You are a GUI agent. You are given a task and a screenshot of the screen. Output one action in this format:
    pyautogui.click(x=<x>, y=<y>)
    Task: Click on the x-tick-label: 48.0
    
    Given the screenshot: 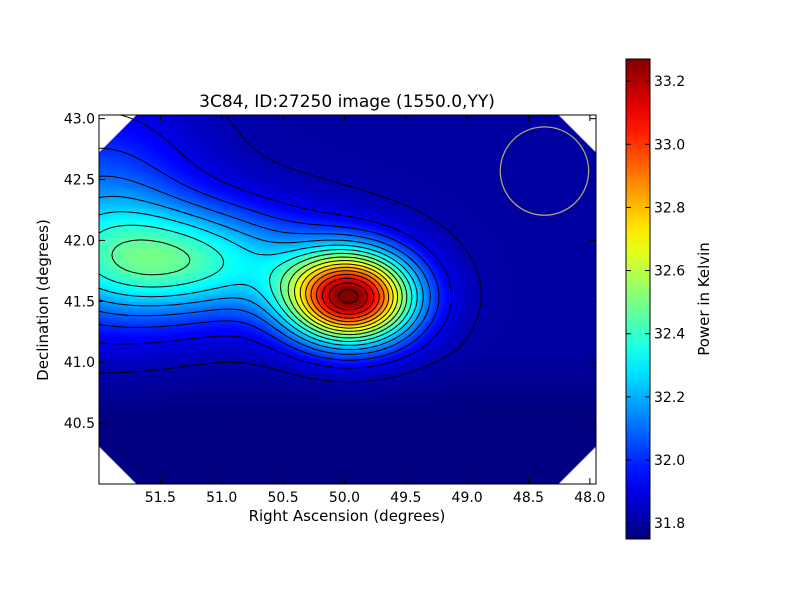 What is the action you would take?
    pyautogui.click(x=589, y=498)
    